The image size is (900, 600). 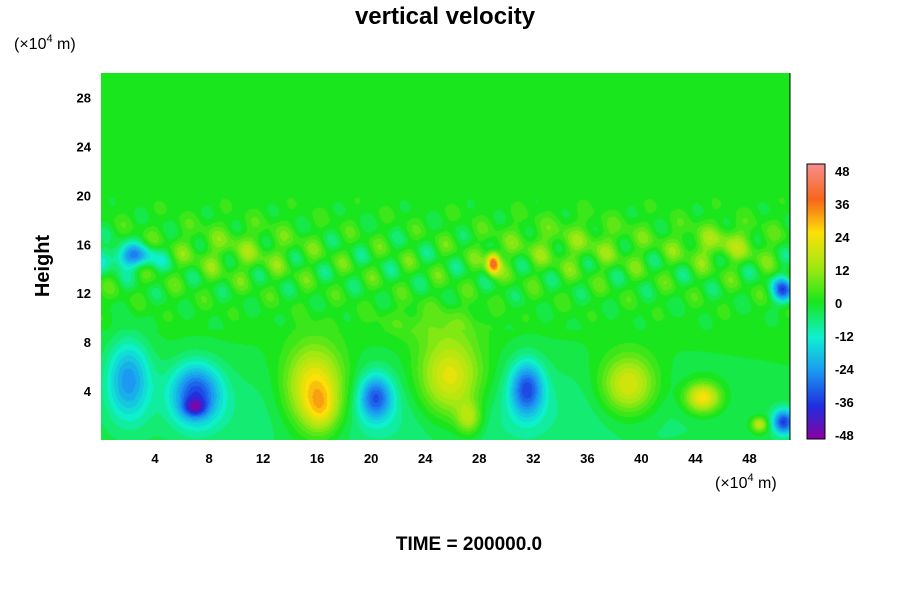 I want to click on x-tick-label: 20, so click(x=371, y=458).